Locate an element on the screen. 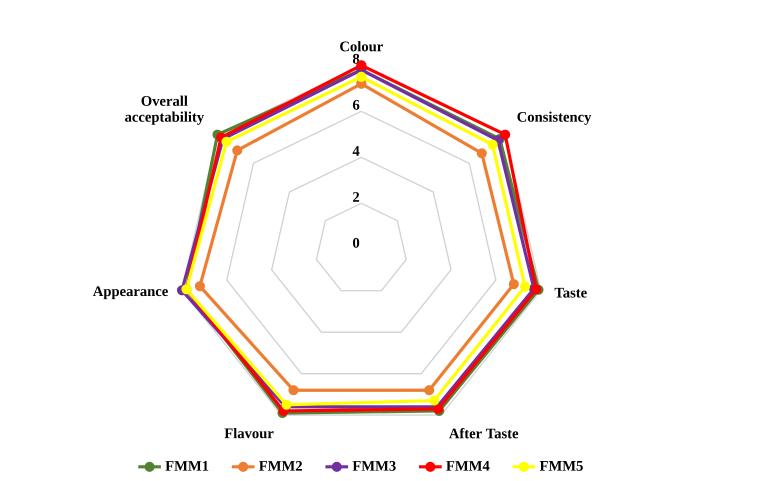 Image resolution: width=764 pixels, height=481 pixels. spoke-label: Colour is located at coordinates (361, 46).